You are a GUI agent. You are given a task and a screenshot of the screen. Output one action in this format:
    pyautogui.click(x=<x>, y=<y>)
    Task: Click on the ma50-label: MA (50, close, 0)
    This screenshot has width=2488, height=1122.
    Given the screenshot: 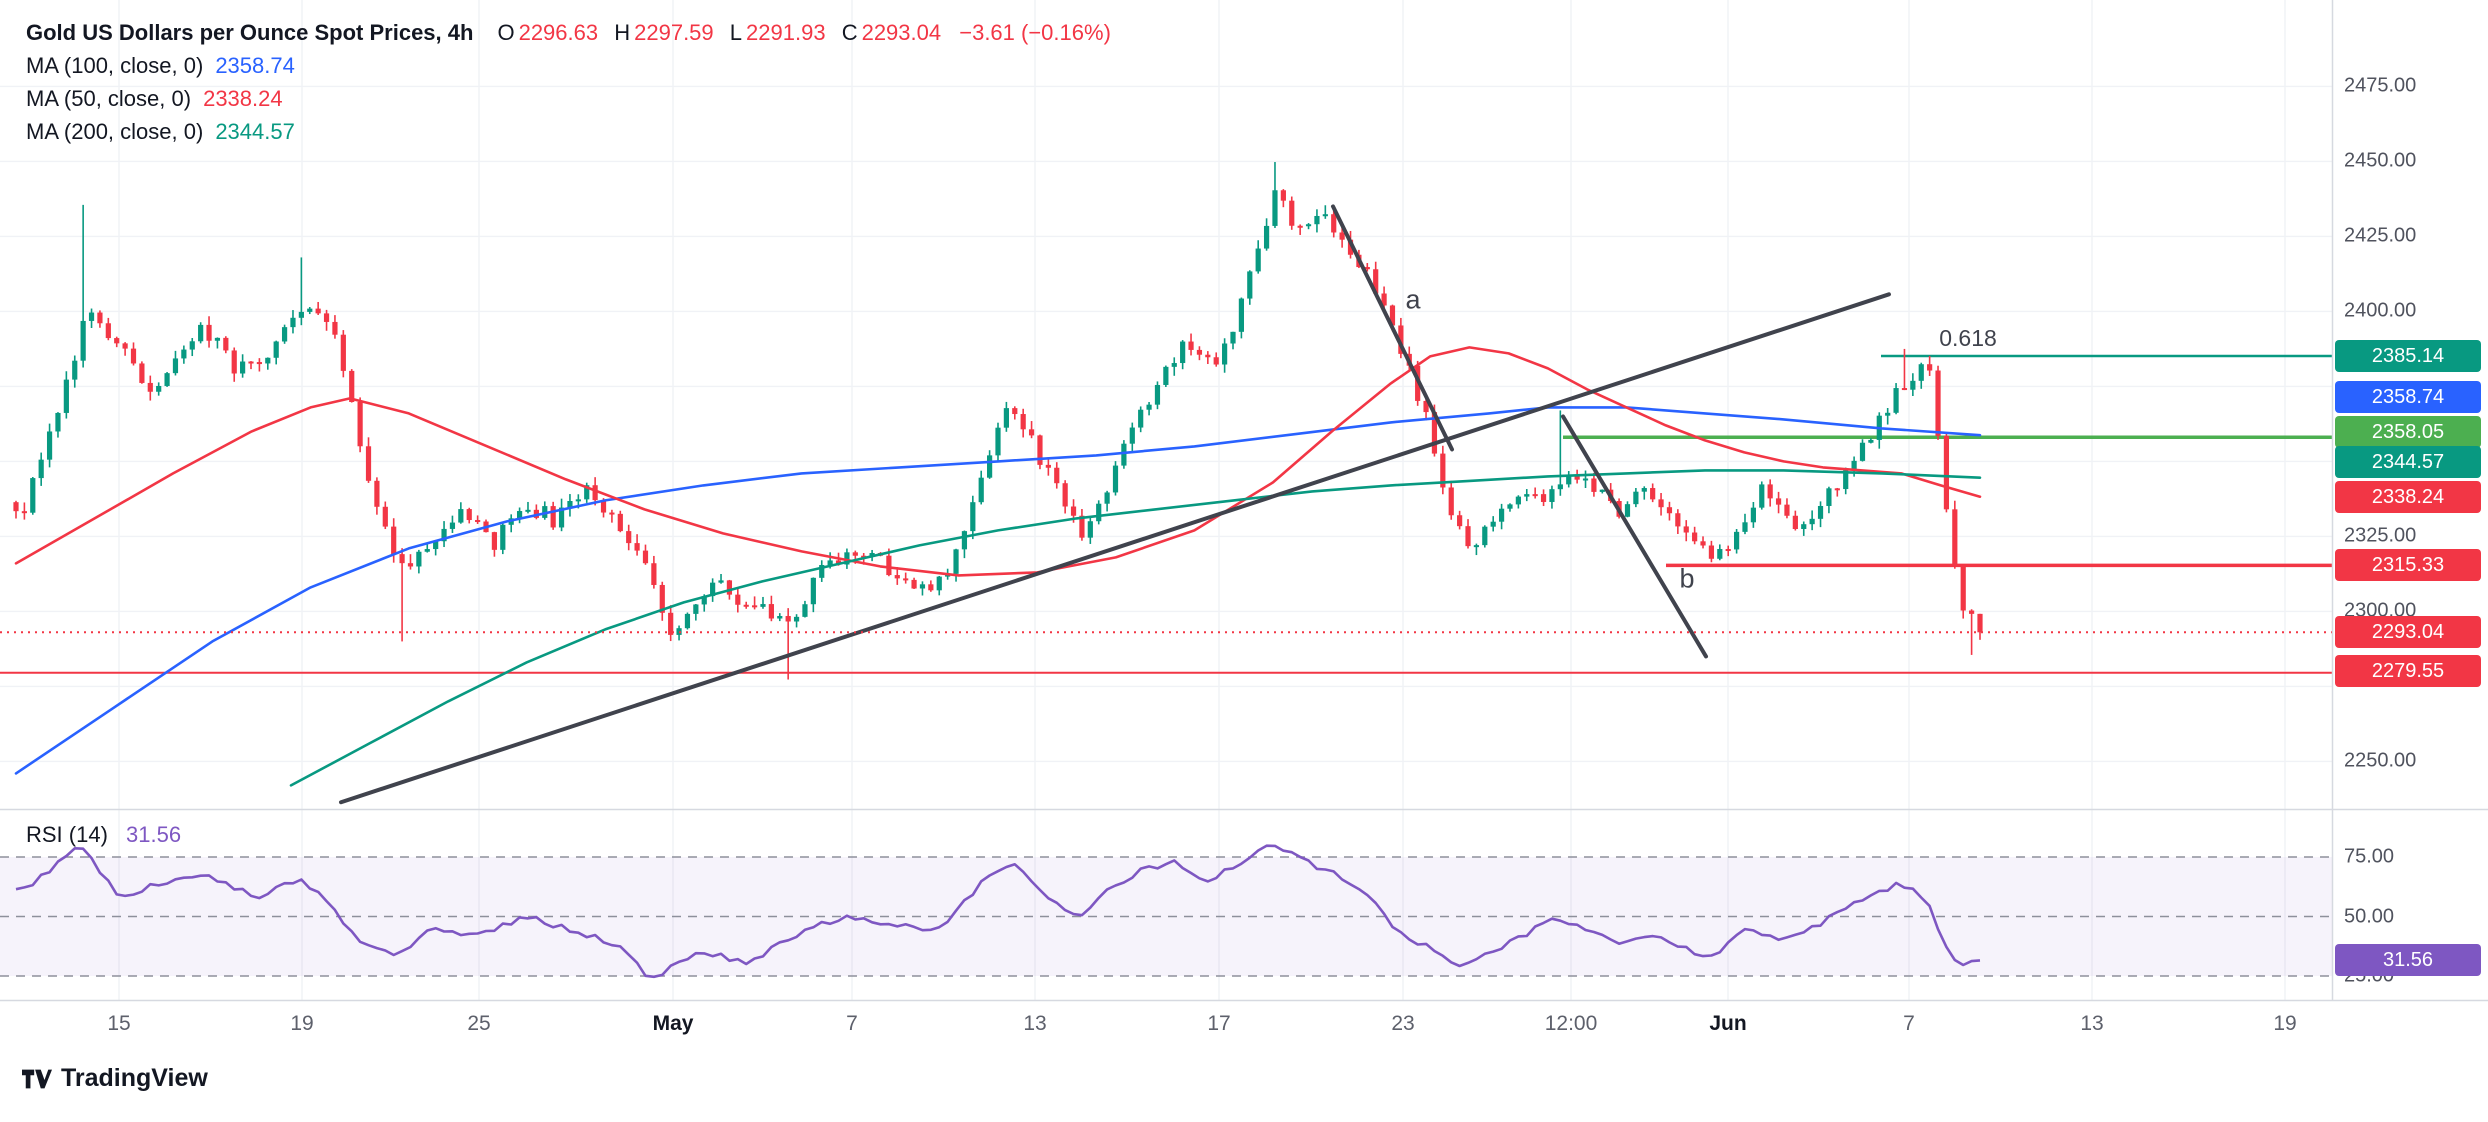 What is the action you would take?
    pyautogui.click(x=109, y=98)
    